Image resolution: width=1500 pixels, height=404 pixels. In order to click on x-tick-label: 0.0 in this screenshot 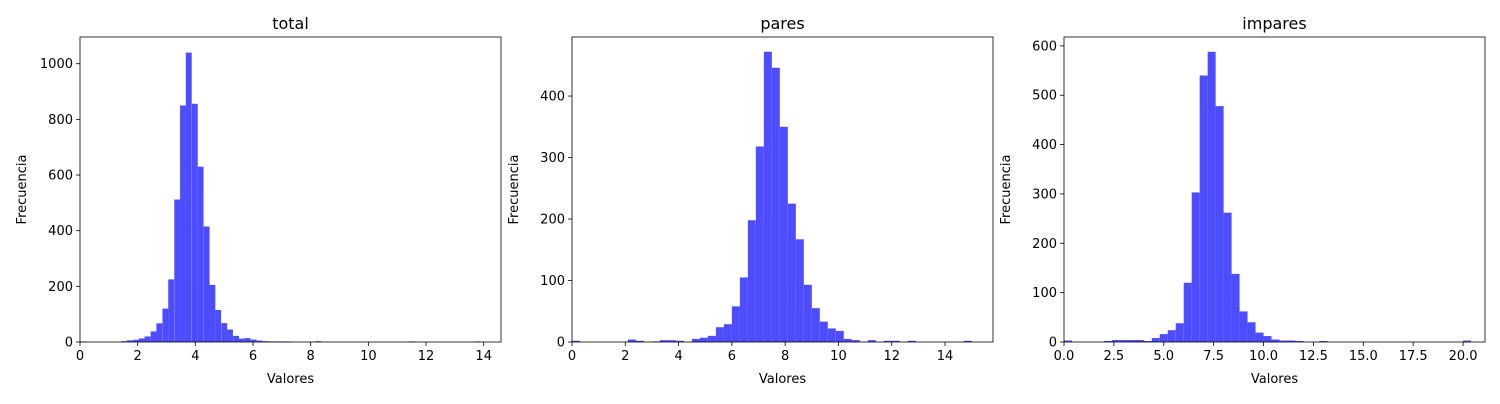, I will do `click(1064, 356)`.